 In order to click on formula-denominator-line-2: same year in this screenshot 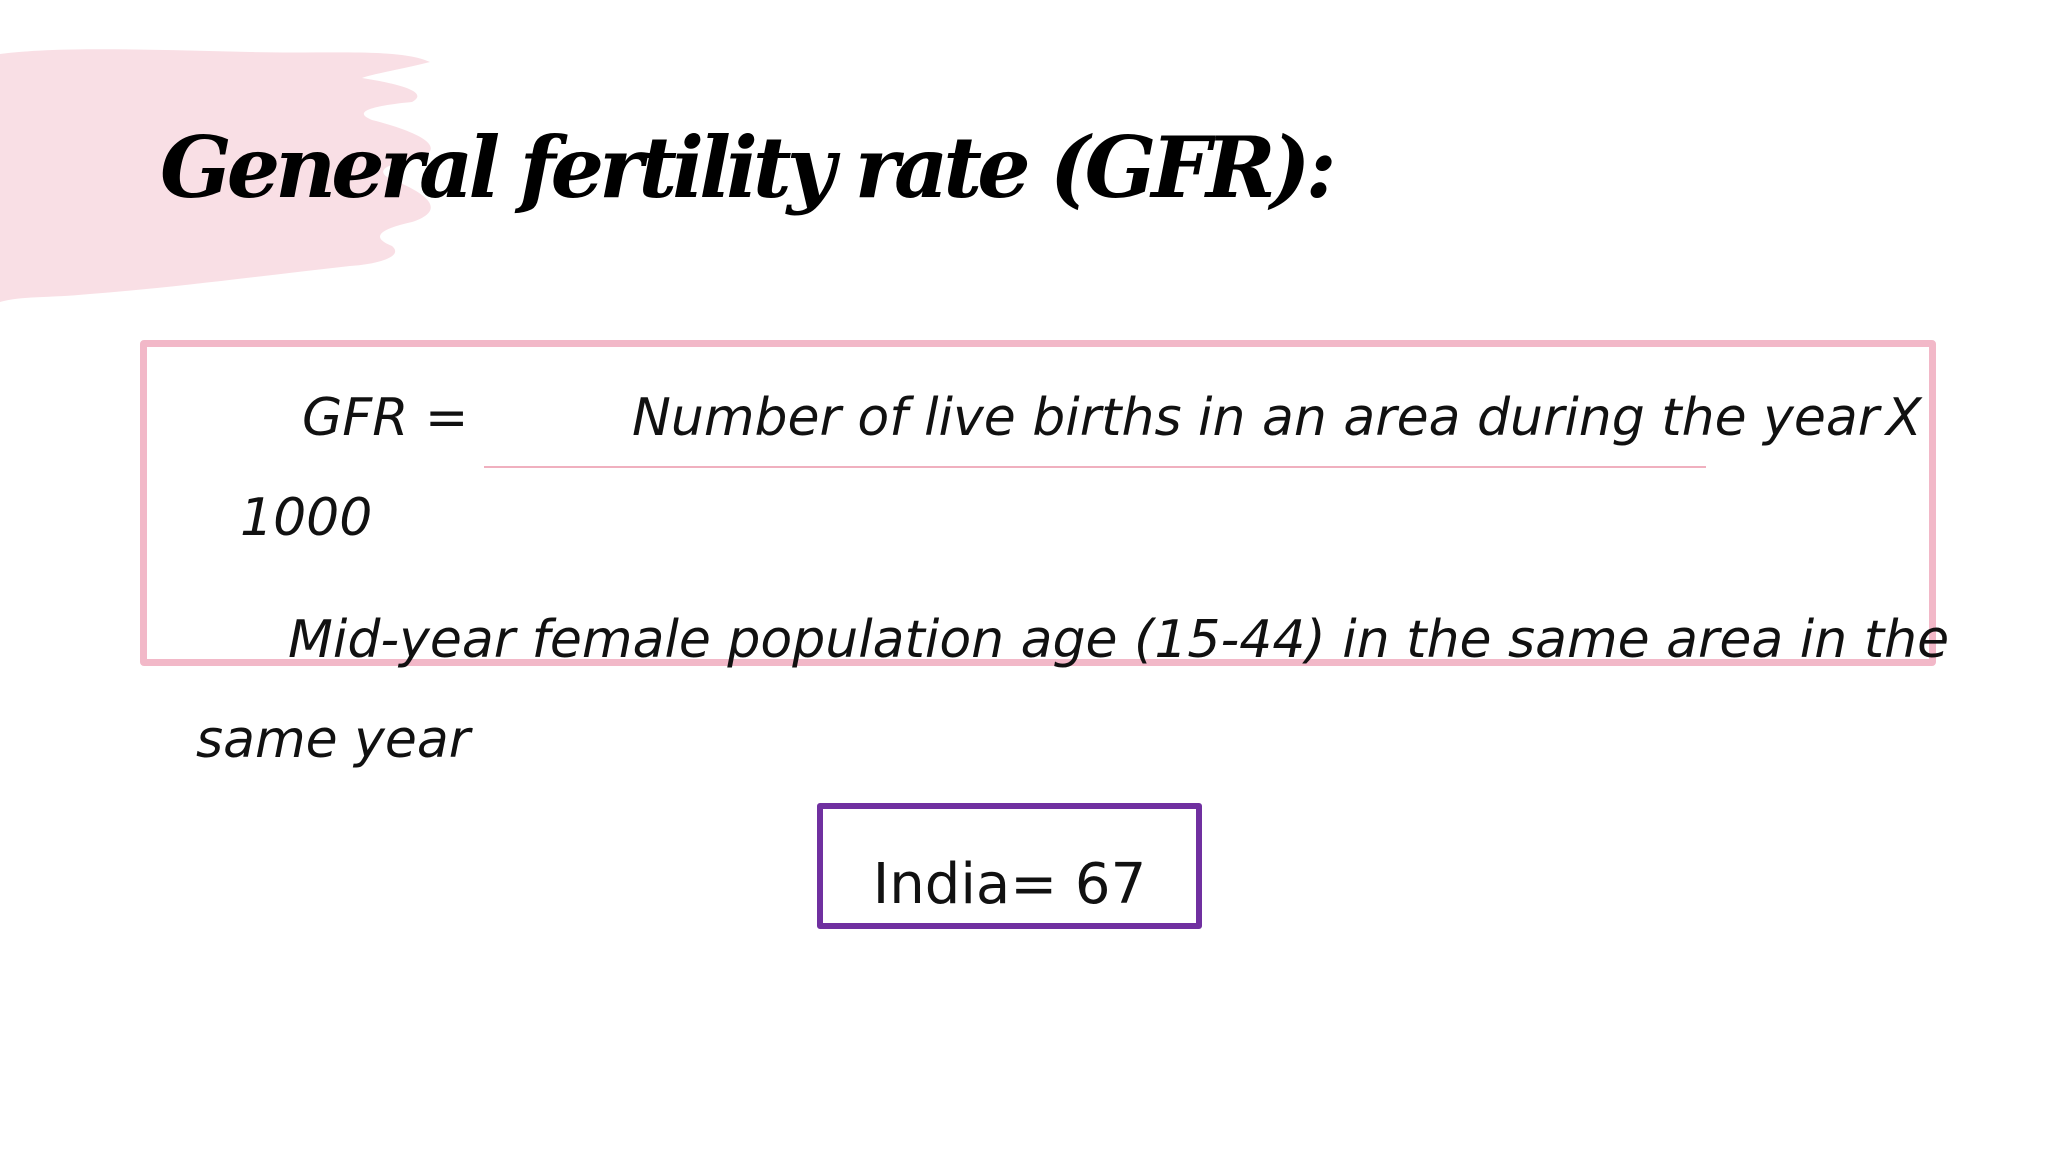, I will do `click(333, 740)`.